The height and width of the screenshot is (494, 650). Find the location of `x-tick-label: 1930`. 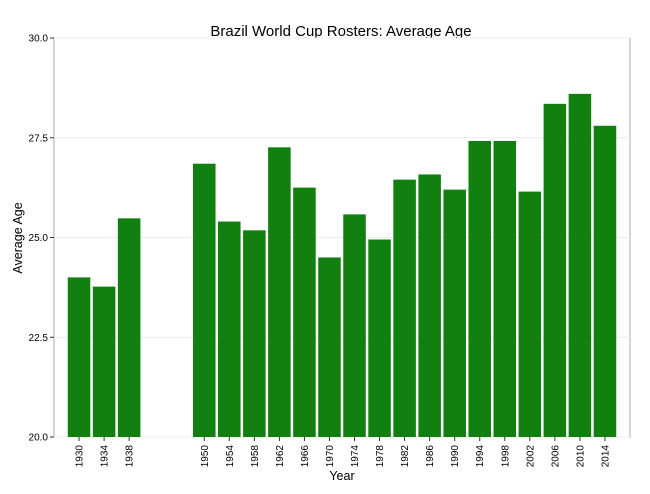

x-tick-label: 1930 is located at coordinates (80, 456).